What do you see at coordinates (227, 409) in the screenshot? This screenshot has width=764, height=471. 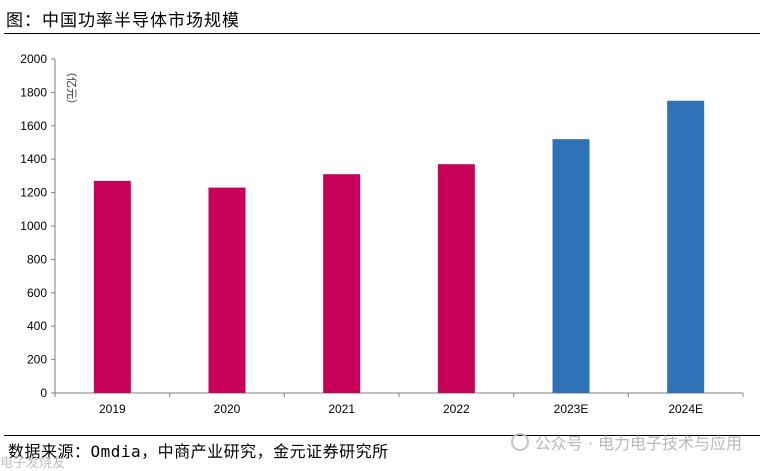 I see `x-tick-label: 2020` at bounding box center [227, 409].